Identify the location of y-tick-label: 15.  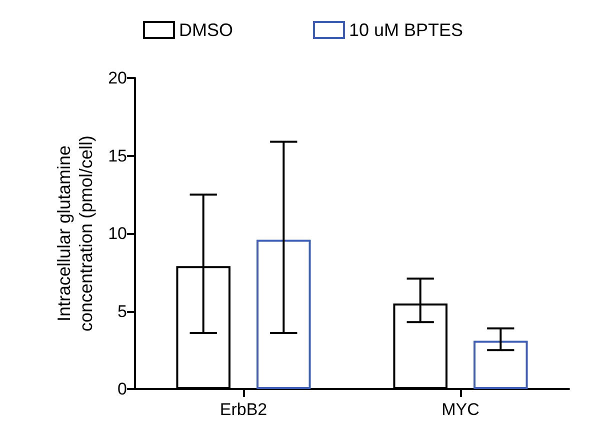
(117, 156).